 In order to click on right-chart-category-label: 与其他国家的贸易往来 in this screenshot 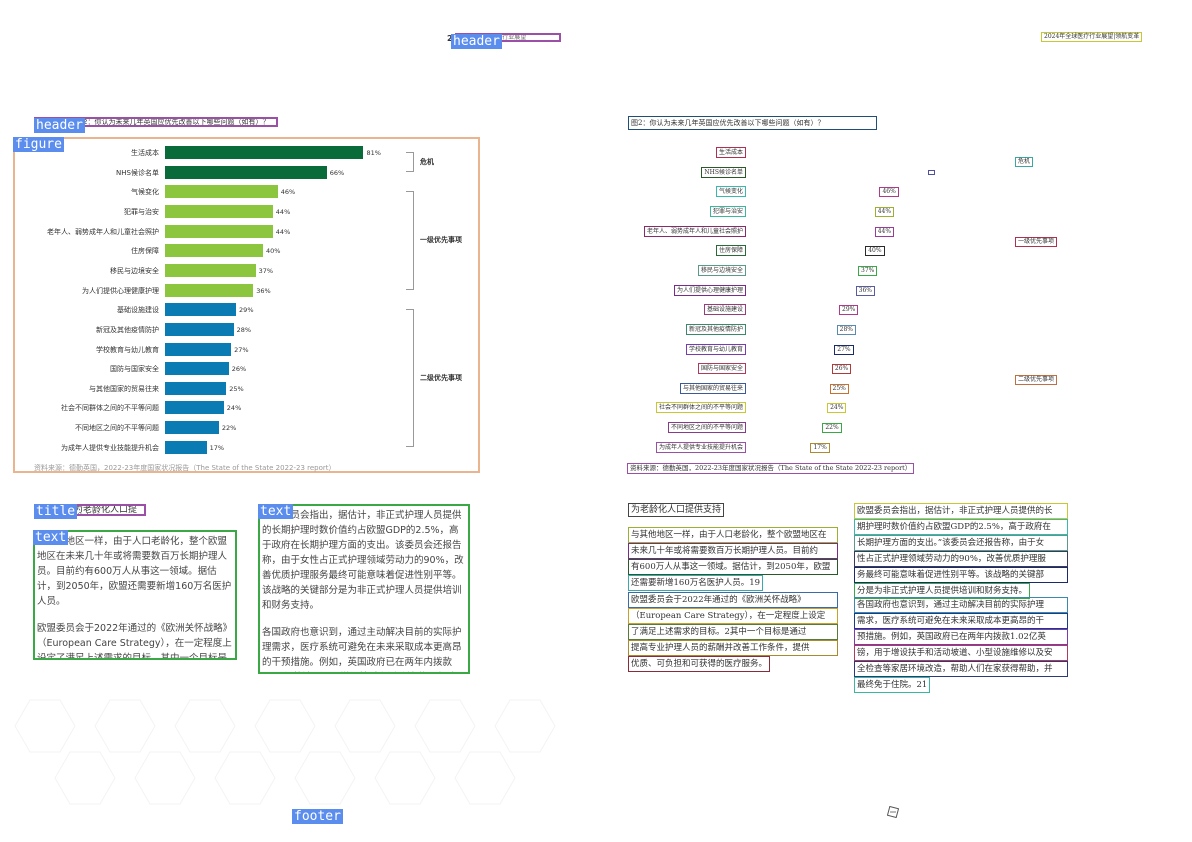, I will do `click(712, 388)`.